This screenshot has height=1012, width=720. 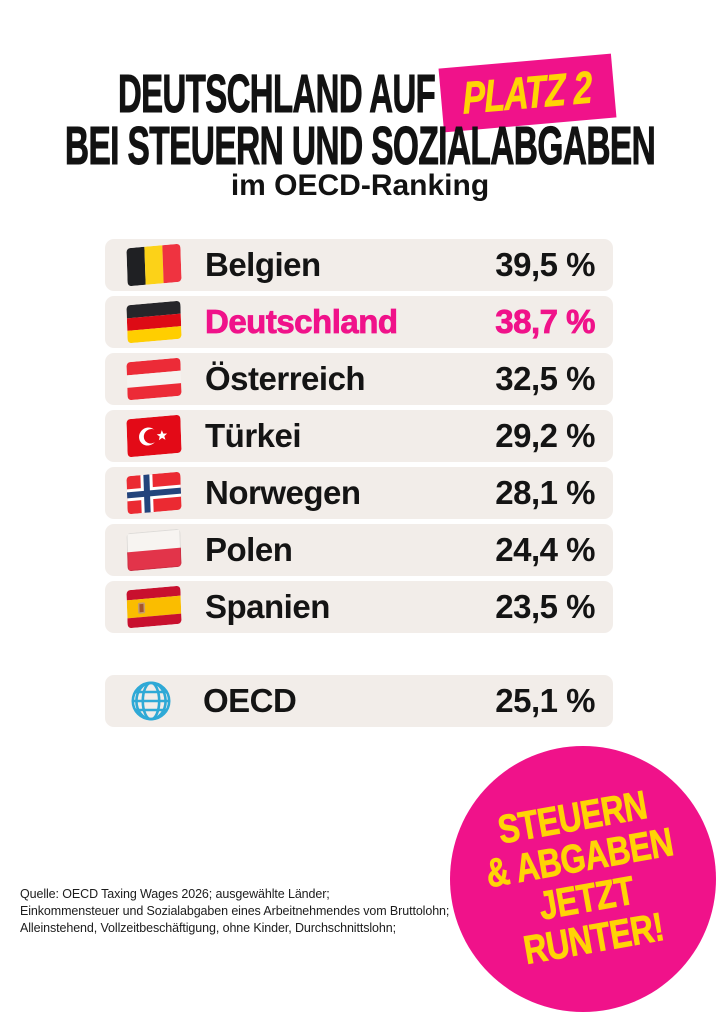 I want to click on belgium-flag-icon, so click(x=154, y=265).